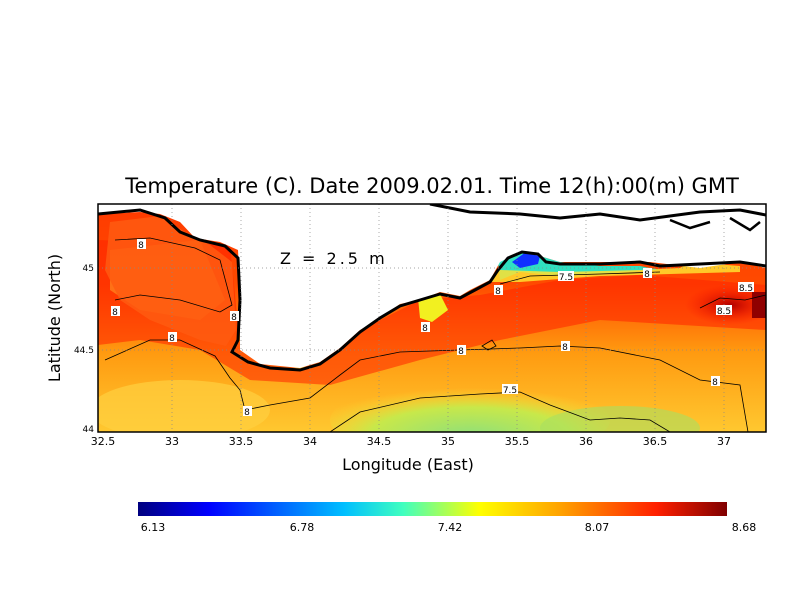  What do you see at coordinates (744, 527) in the screenshot?
I see `colorbar-tick-label: 8.68` at bounding box center [744, 527].